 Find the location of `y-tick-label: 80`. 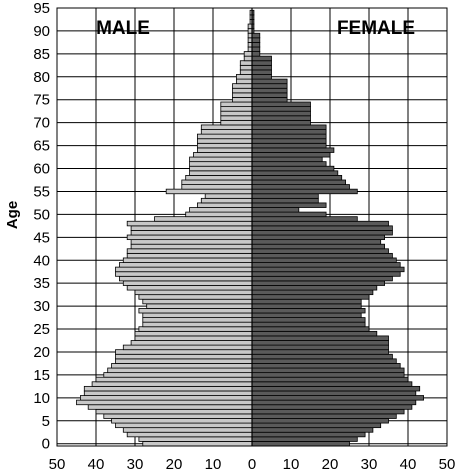

y-tick-label: 80 is located at coordinates (41, 77).